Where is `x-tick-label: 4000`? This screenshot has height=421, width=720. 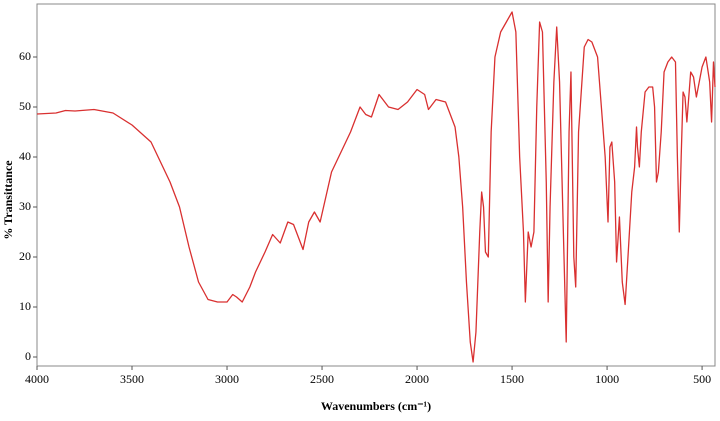 x-tick-label: 4000 is located at coordinates (37, 379).